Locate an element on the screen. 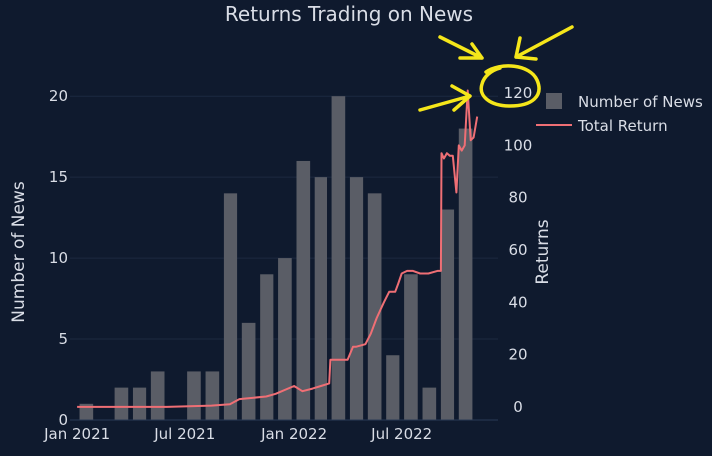  left-tick-label: 5 is located at coordinates (63, 339).